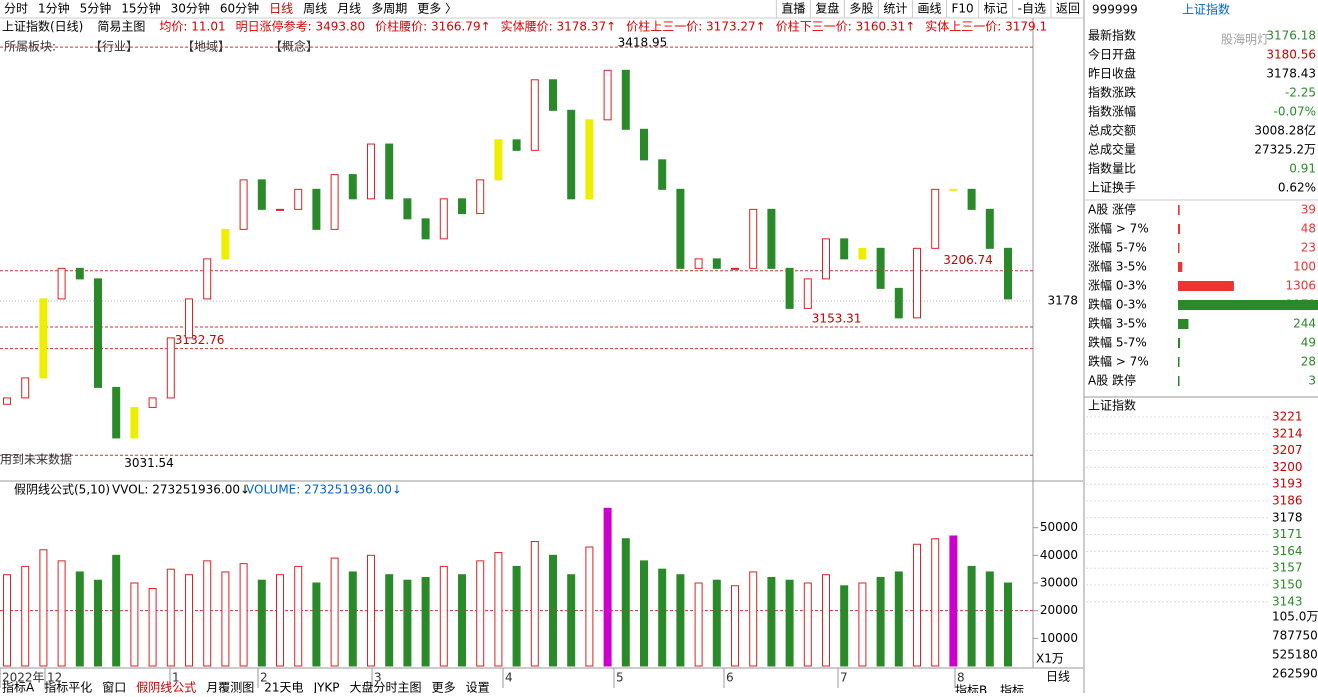 The height and width of the screenshot is (697, 1318). Describe the element at coordinates (30, 47) in the screenshot. I see `sector-label: 所属板块:` at that location.